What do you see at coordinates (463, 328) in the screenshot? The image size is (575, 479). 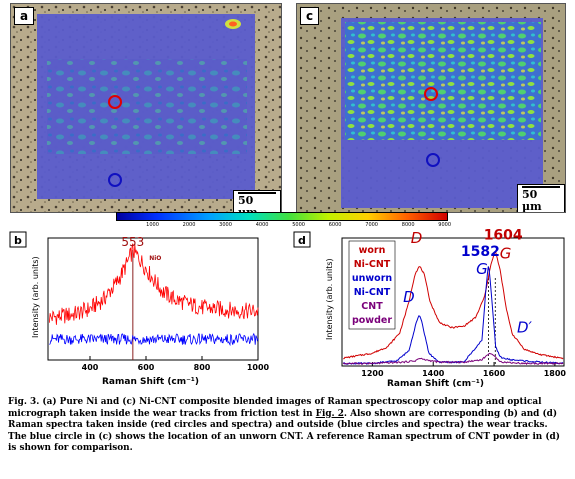 I see `panel-d-xticks: 1200 1400 1600 1800` at bounding box center [463, 328].